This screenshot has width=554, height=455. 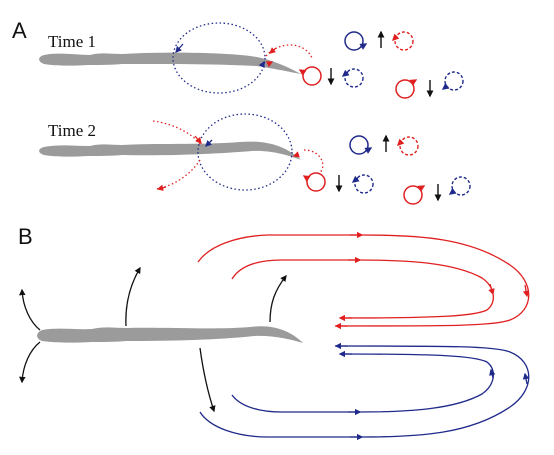 I want to click on red-loop-inner, so click(x=362, y=289).